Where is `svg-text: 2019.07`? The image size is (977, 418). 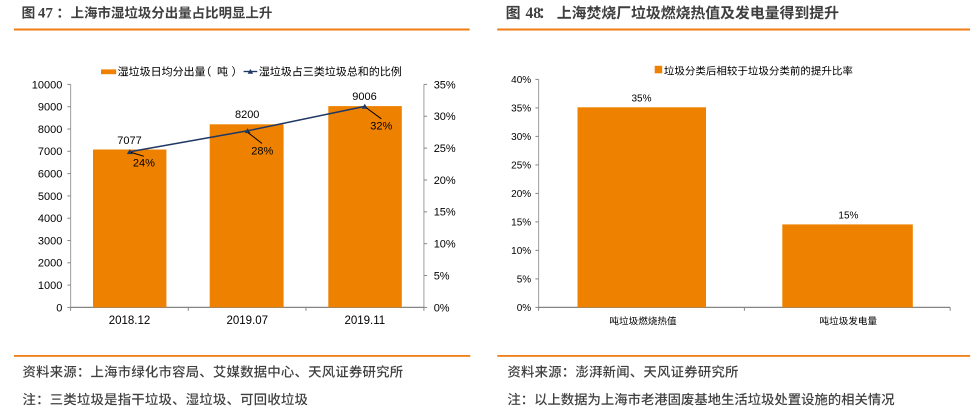
svg-text: 2019.07 is located at coordinates (248, 321).